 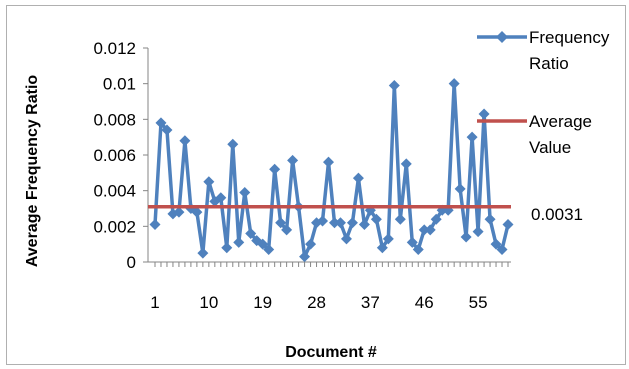 What do you see at coordinates (370, 302) in the screenshot?
I see `x-tick-label: 37` at bounding box center [370, 302].